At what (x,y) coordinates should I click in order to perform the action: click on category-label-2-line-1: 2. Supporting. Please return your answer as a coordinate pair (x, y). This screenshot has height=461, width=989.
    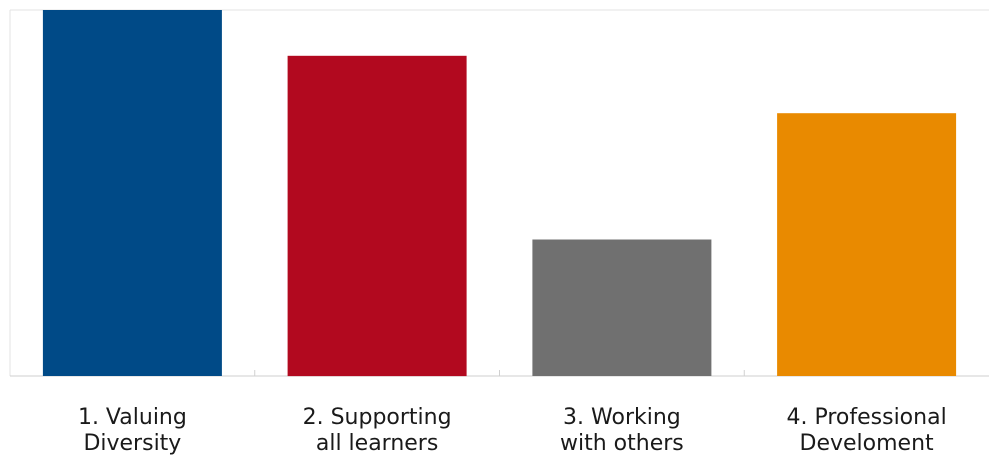
    Looking at the image, I should click on (377, 417).